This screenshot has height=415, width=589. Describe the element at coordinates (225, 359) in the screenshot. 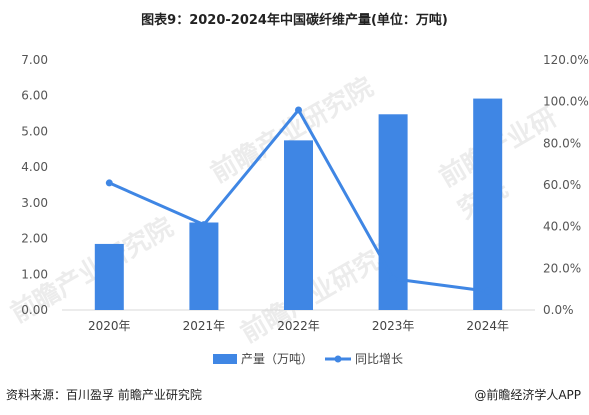

I see `legend-swatch-bar` at that location.